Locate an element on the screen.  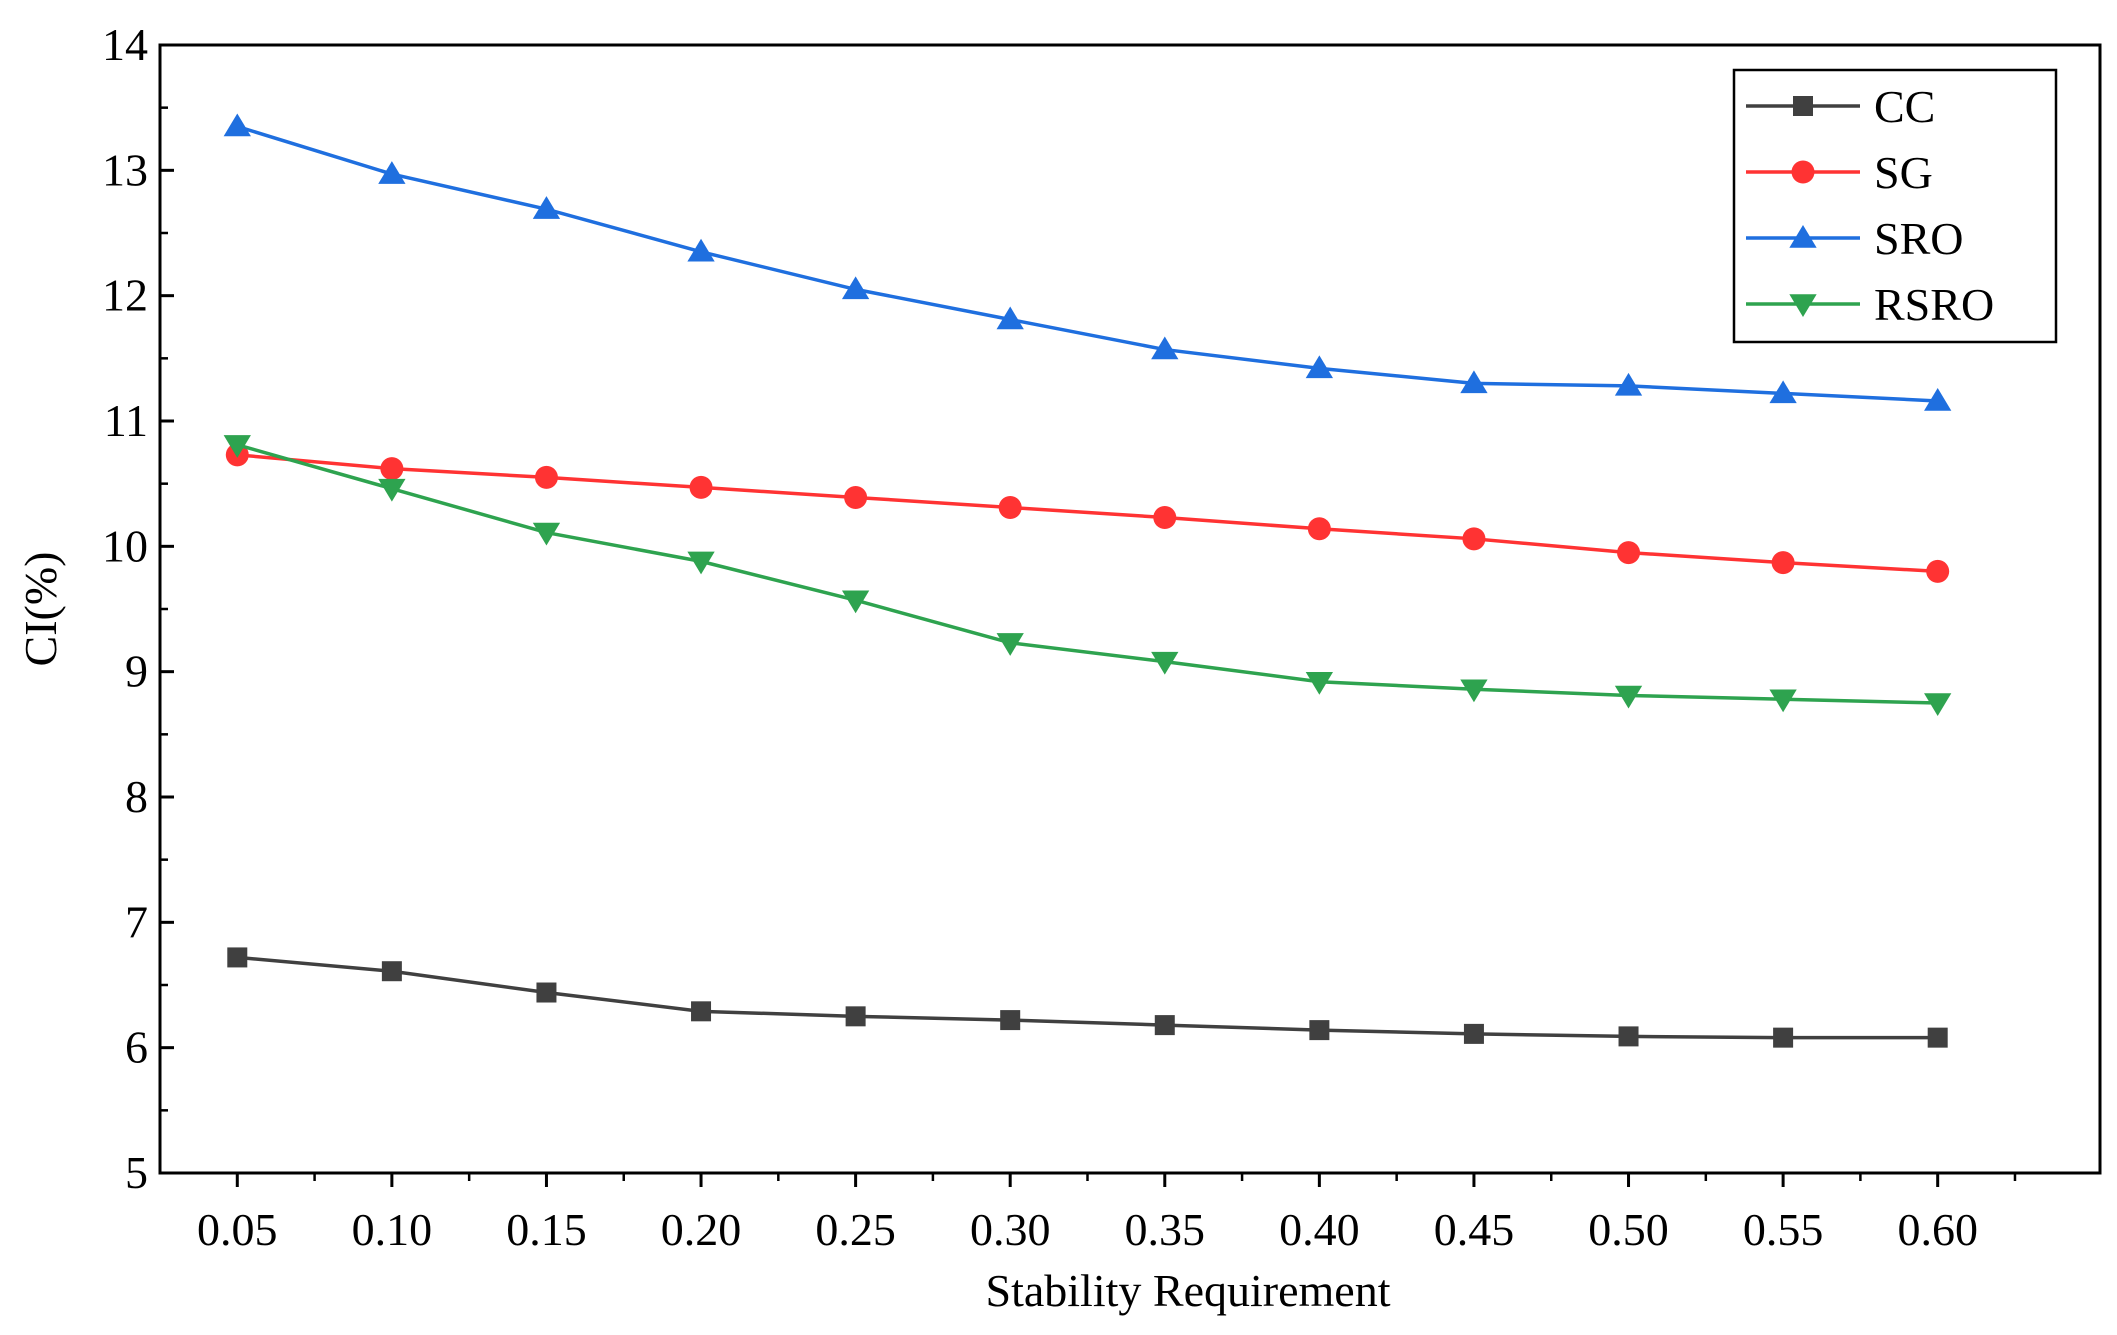
y-tick-label: 9 is located at coordinates (136, 671).